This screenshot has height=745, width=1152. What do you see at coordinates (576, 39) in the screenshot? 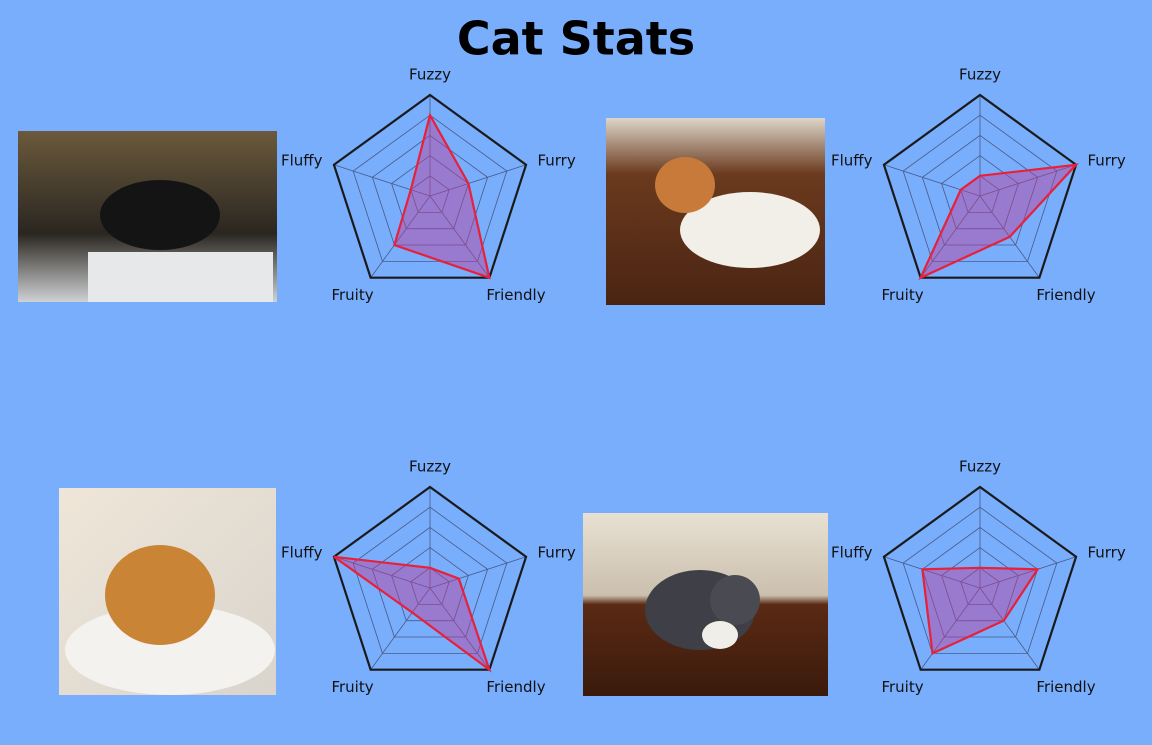
I see `page-title: Cat Stats` at bounding box center [576, 39].